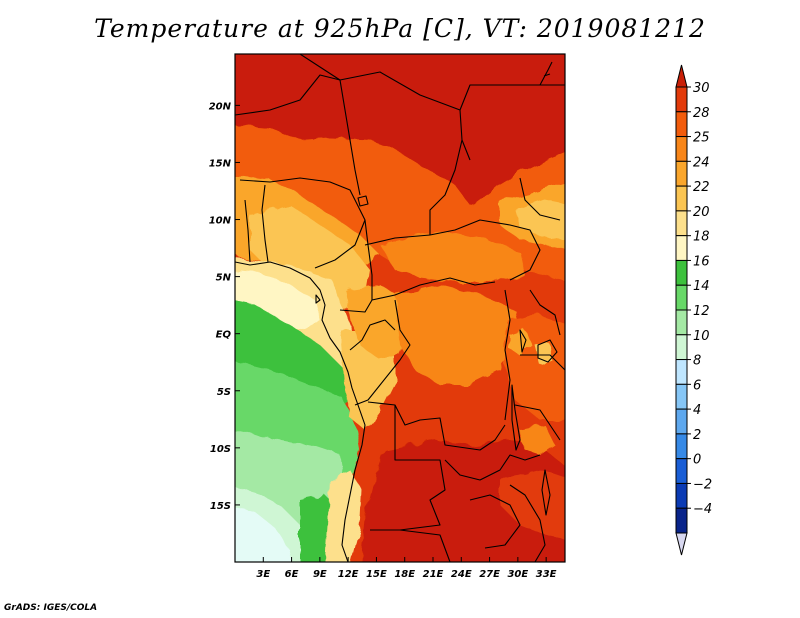 The height and width of the screenshot is (618, 800). Describe the element at coordinates (376, 574) in the screenshot. I see `x-tick-label: 15E` at that location.